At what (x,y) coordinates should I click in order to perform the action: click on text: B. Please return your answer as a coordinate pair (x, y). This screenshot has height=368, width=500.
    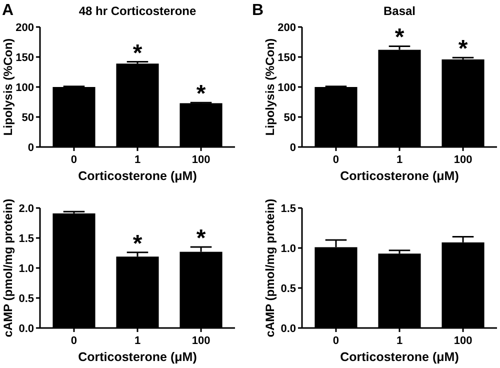
    Looking at the image, I should click on (258, 10).